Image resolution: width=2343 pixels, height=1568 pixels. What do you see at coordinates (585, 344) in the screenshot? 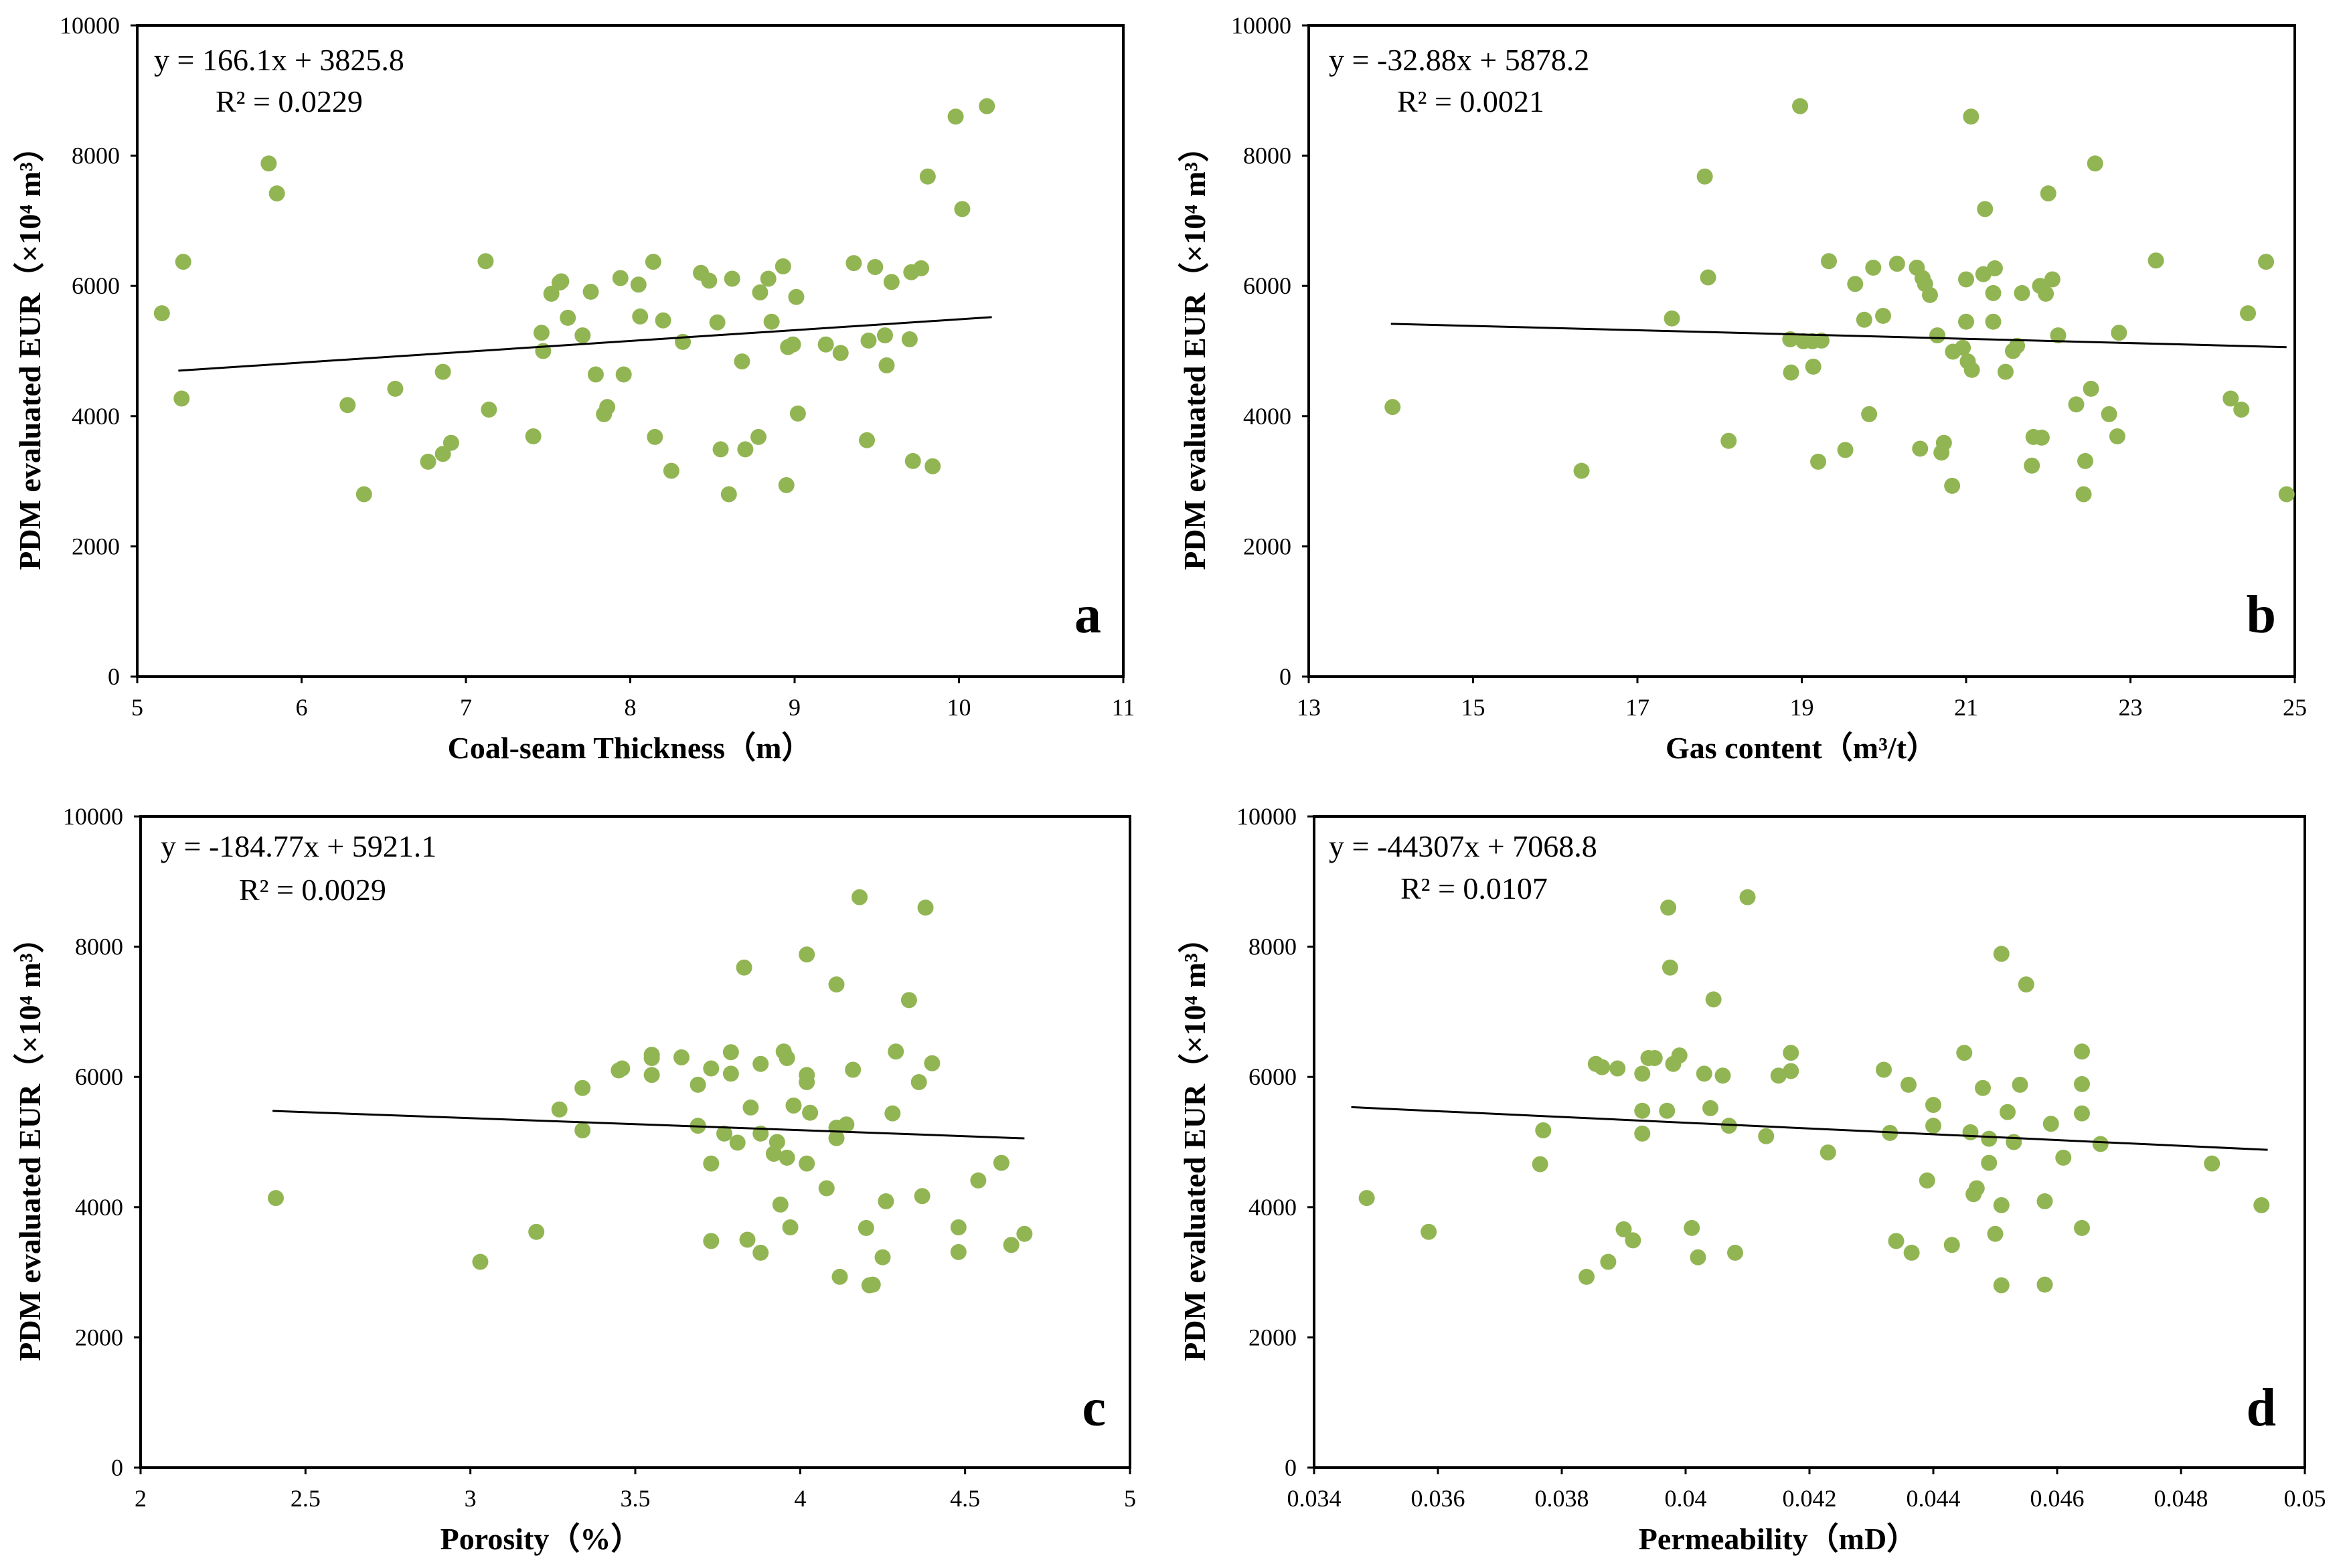
I see `trend-line` at bounding box center [585, 344].